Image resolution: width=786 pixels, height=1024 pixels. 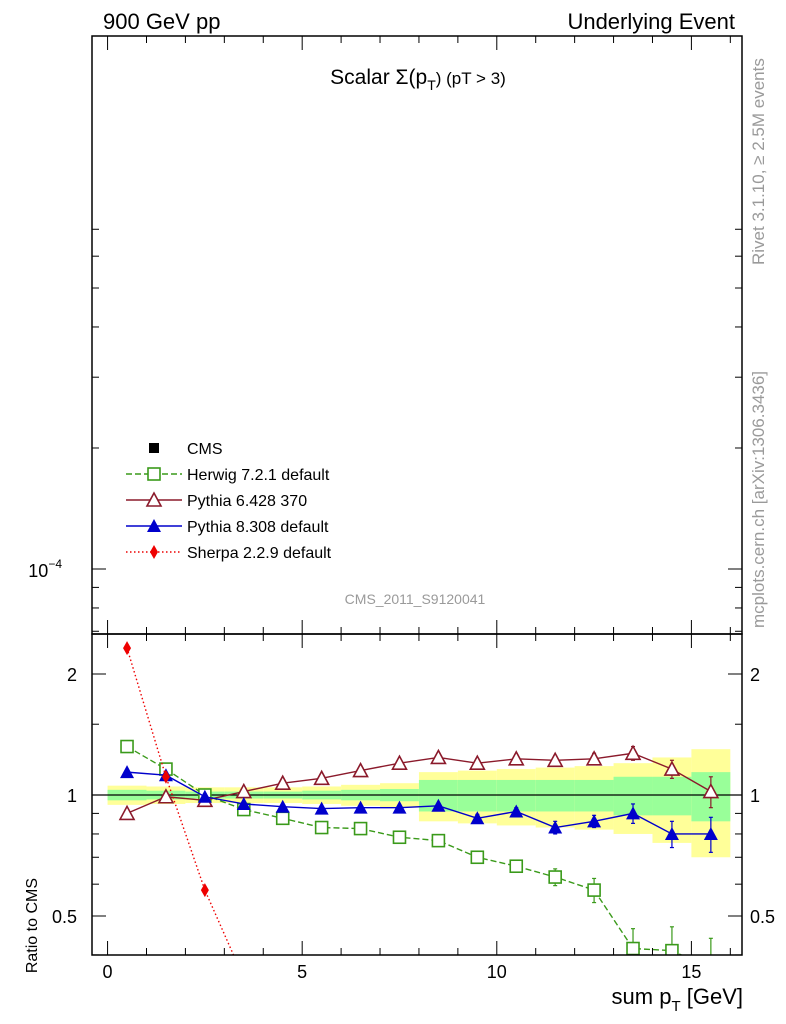 I want to click on series-pythia-8-308-default, so click(x=419, y=809).